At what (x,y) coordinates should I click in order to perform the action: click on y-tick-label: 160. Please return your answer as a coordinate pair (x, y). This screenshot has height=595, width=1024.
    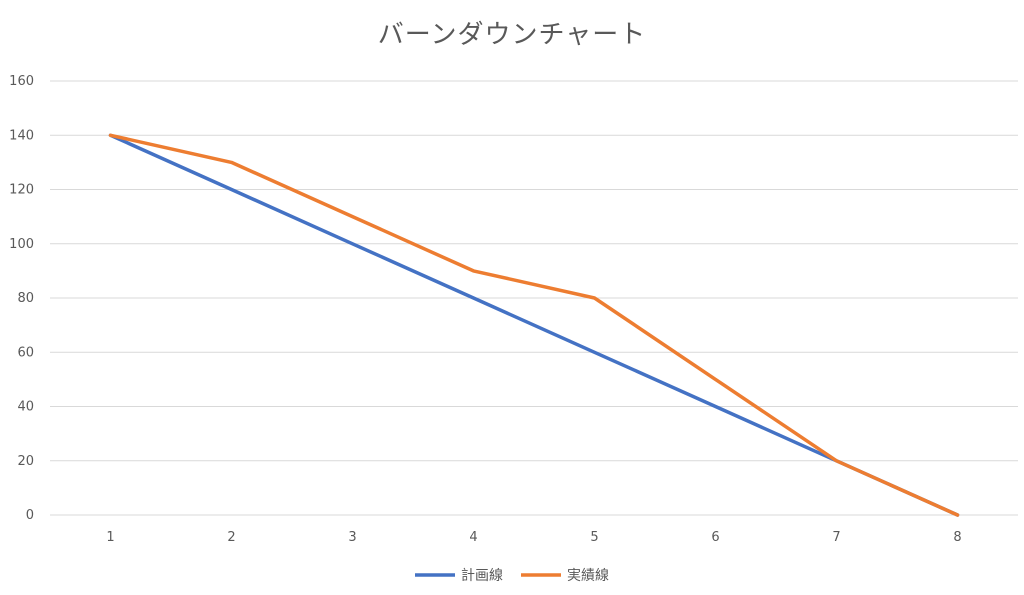
    Looking at the image, I should click on (21, 81).